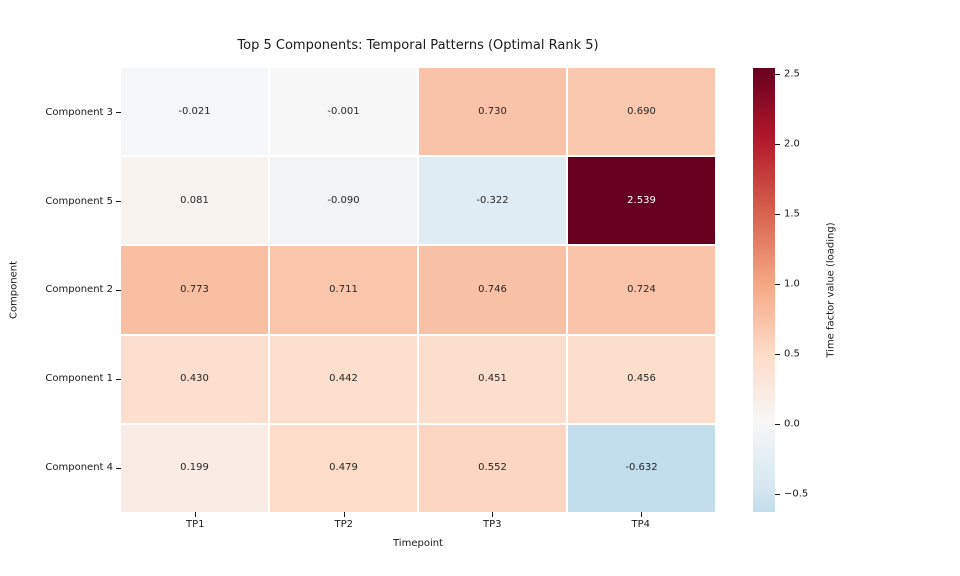  What do you see at coordinates (792, 213) in the screenshot?
I see `colorbar-tick-label: 1.5` at bounding box center [792, 213].